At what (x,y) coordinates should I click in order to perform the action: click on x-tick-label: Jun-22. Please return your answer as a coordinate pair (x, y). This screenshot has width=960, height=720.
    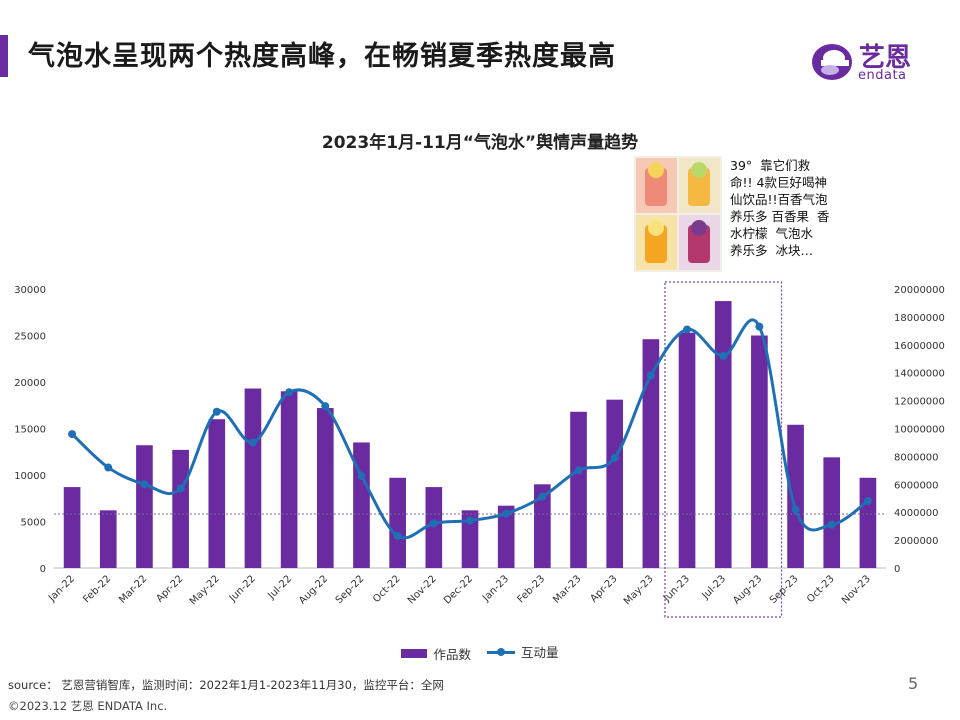
    Looking at the image, I should click on (242, 589).